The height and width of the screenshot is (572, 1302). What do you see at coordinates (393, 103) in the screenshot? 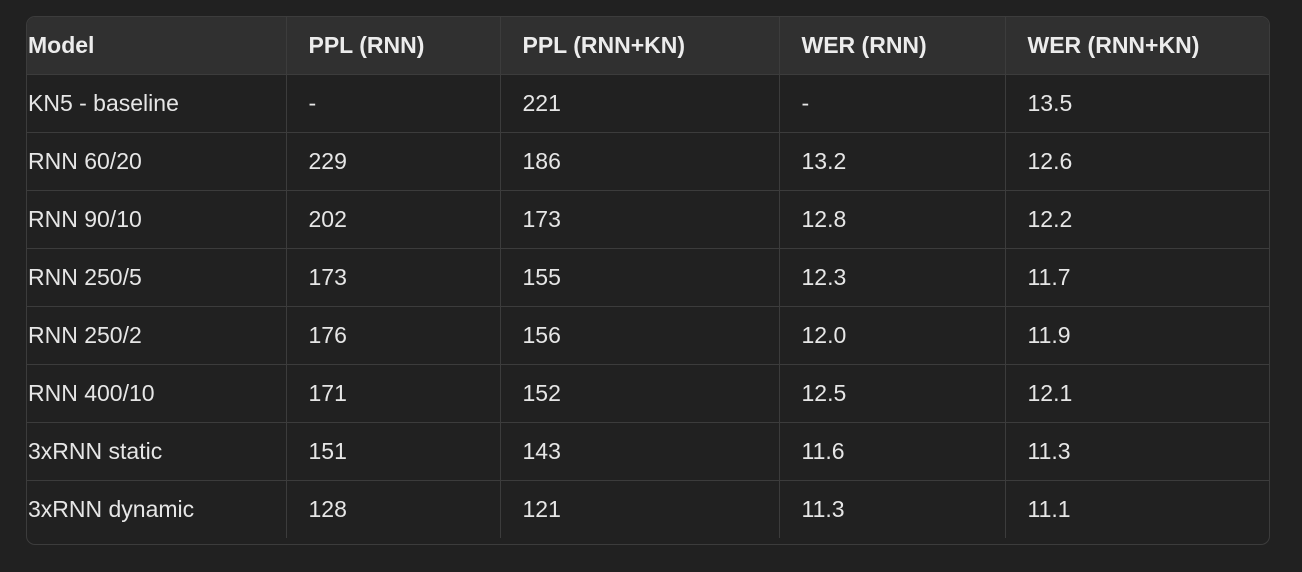
I see `cell-ppl-rnn: -` at bounding box center [393, 103].